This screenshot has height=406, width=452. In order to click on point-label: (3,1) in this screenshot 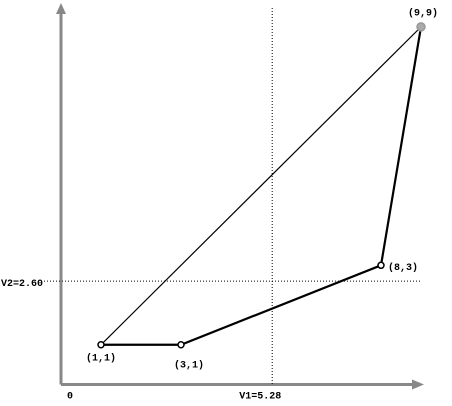, I will do `click(189, 365)`.